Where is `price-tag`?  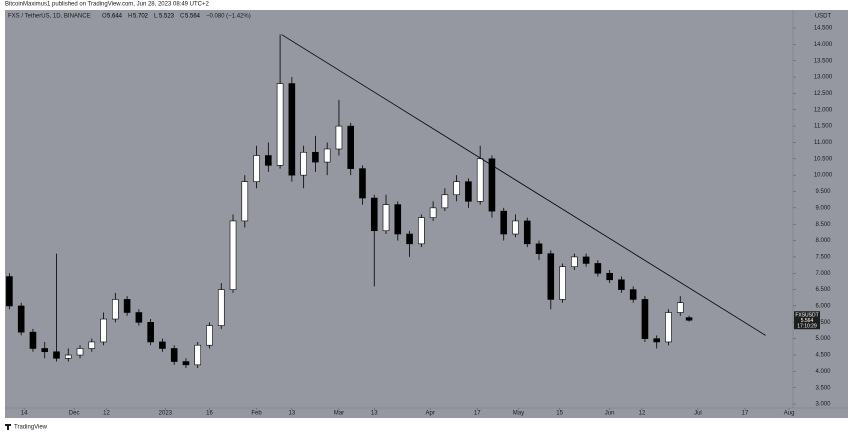
price-tag is located at coordinates (807, 320).